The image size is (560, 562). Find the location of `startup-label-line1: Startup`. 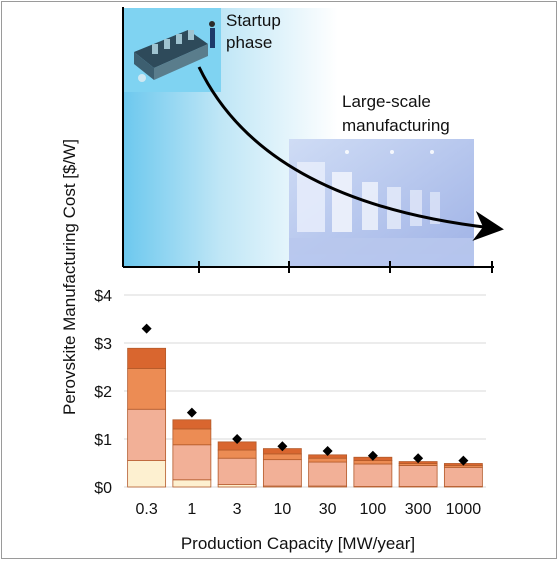

startup-label-line1: Startup is located at coordinates (253, 20).